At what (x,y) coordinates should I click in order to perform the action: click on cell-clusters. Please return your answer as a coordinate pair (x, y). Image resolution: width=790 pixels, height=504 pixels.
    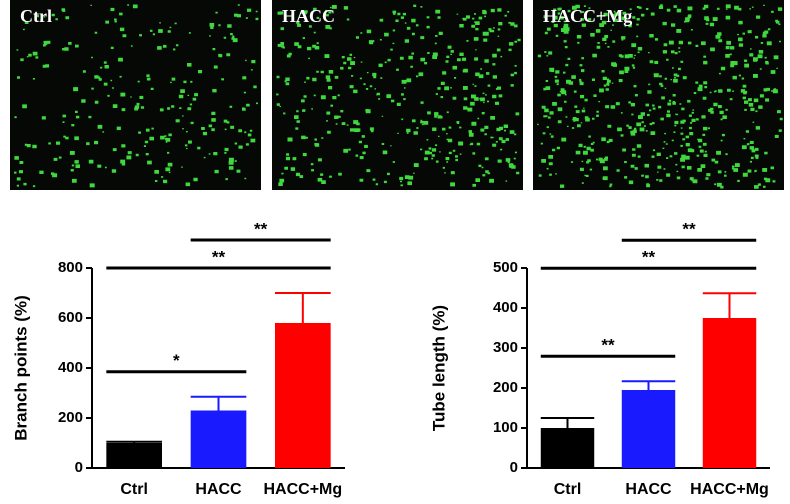
    Looking at the image, I should click on (398, 95).